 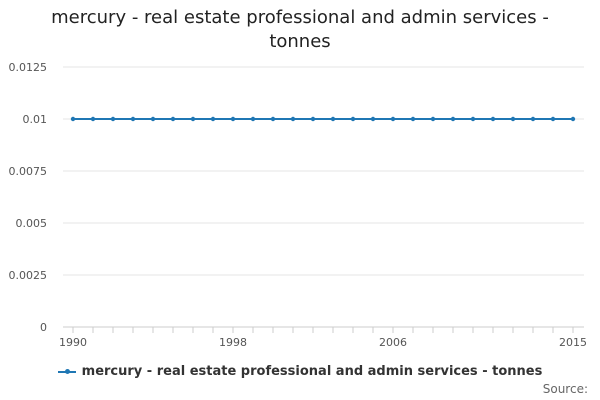 I want to click on y-tick-label: 0.005, so click(x=32, y=223).